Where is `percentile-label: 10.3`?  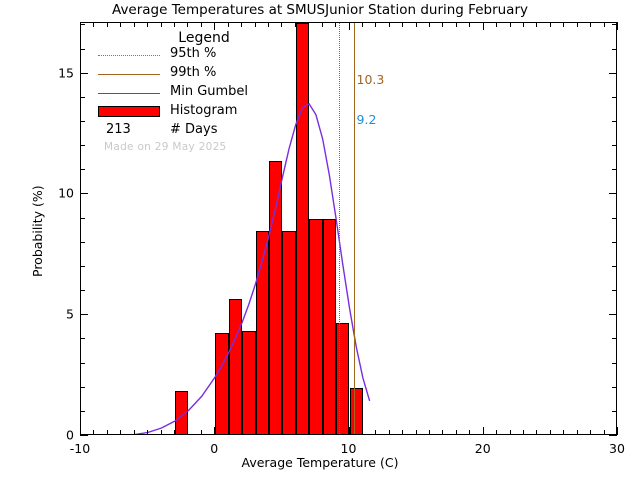
percentile-label: 10.3 is located at coordinates (370, 79).